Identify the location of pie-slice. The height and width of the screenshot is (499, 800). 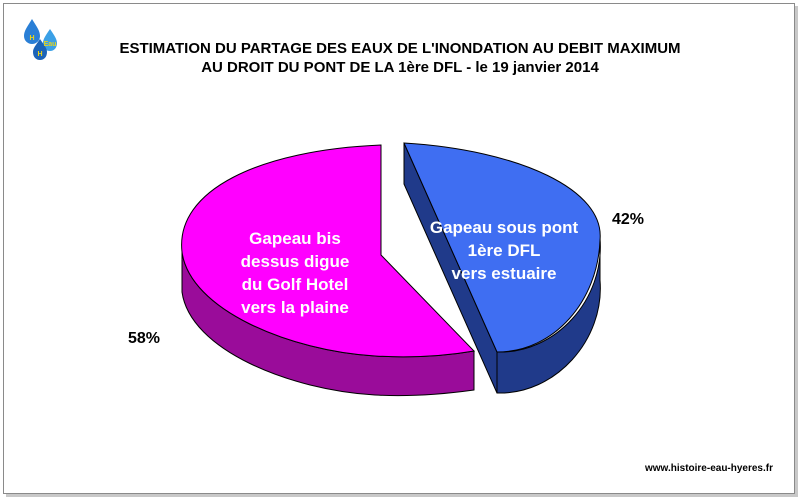
(502, 247).